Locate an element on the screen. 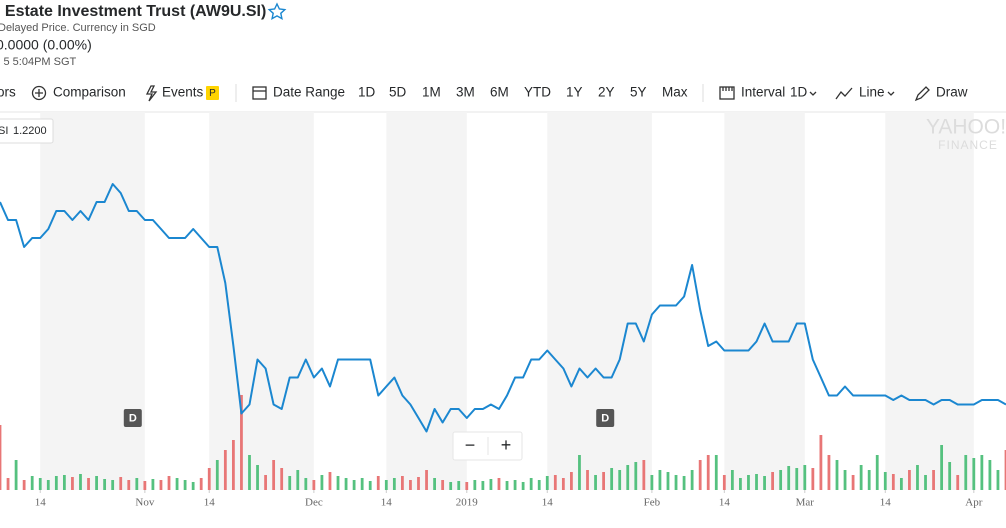 The image size is (1006, 528). range-button: 3M is located at coordinates (465, 92).